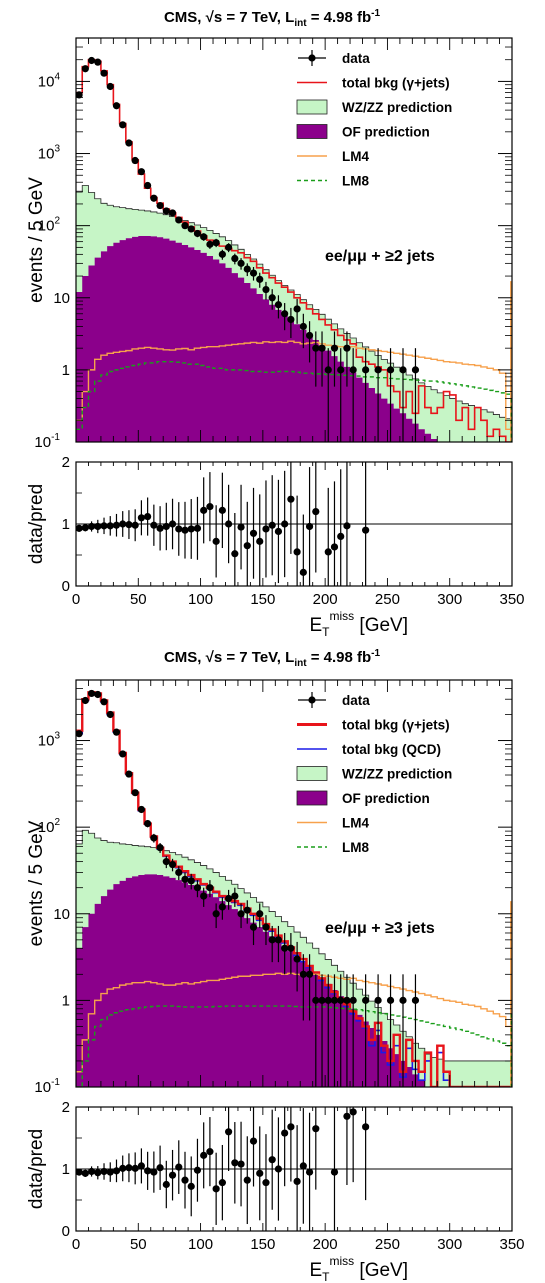 The height and width of the screenshot is (1283, 545). What do you see at coordinates (312, 700) in the screenshot?
I see `legend-swatch-data-point` at bounding box center [312, 700].